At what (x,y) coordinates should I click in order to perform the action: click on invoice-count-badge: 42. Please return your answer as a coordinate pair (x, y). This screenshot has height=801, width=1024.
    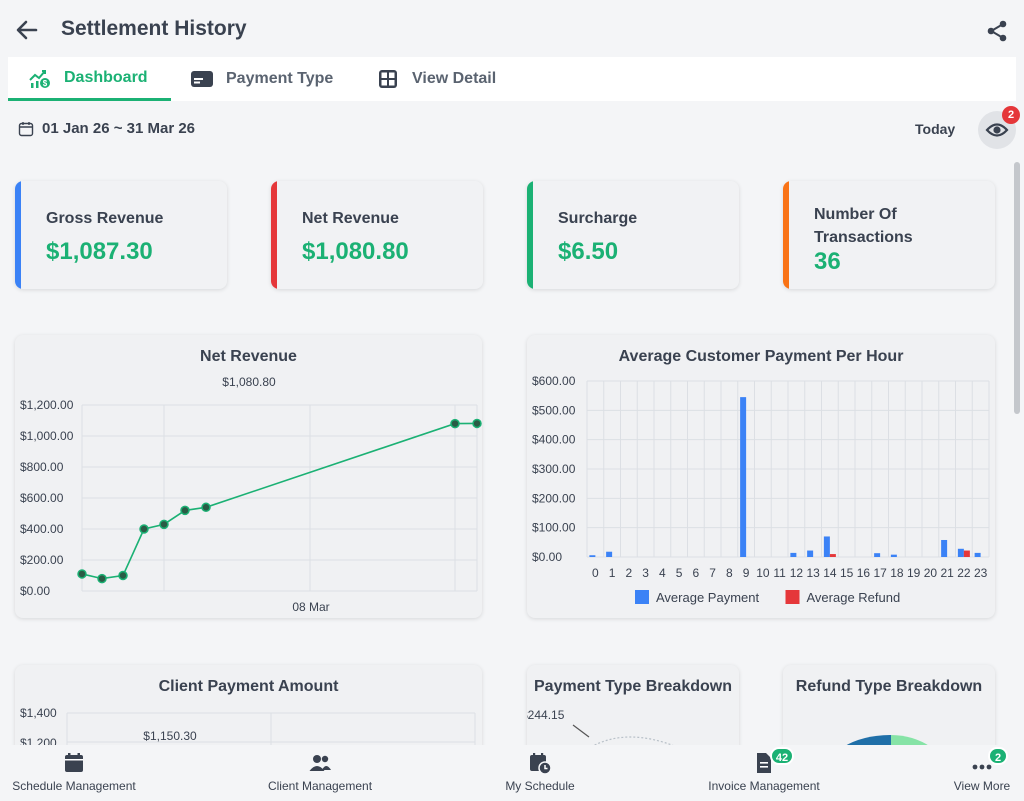
    Looking at the image, I should click on (782, 756).